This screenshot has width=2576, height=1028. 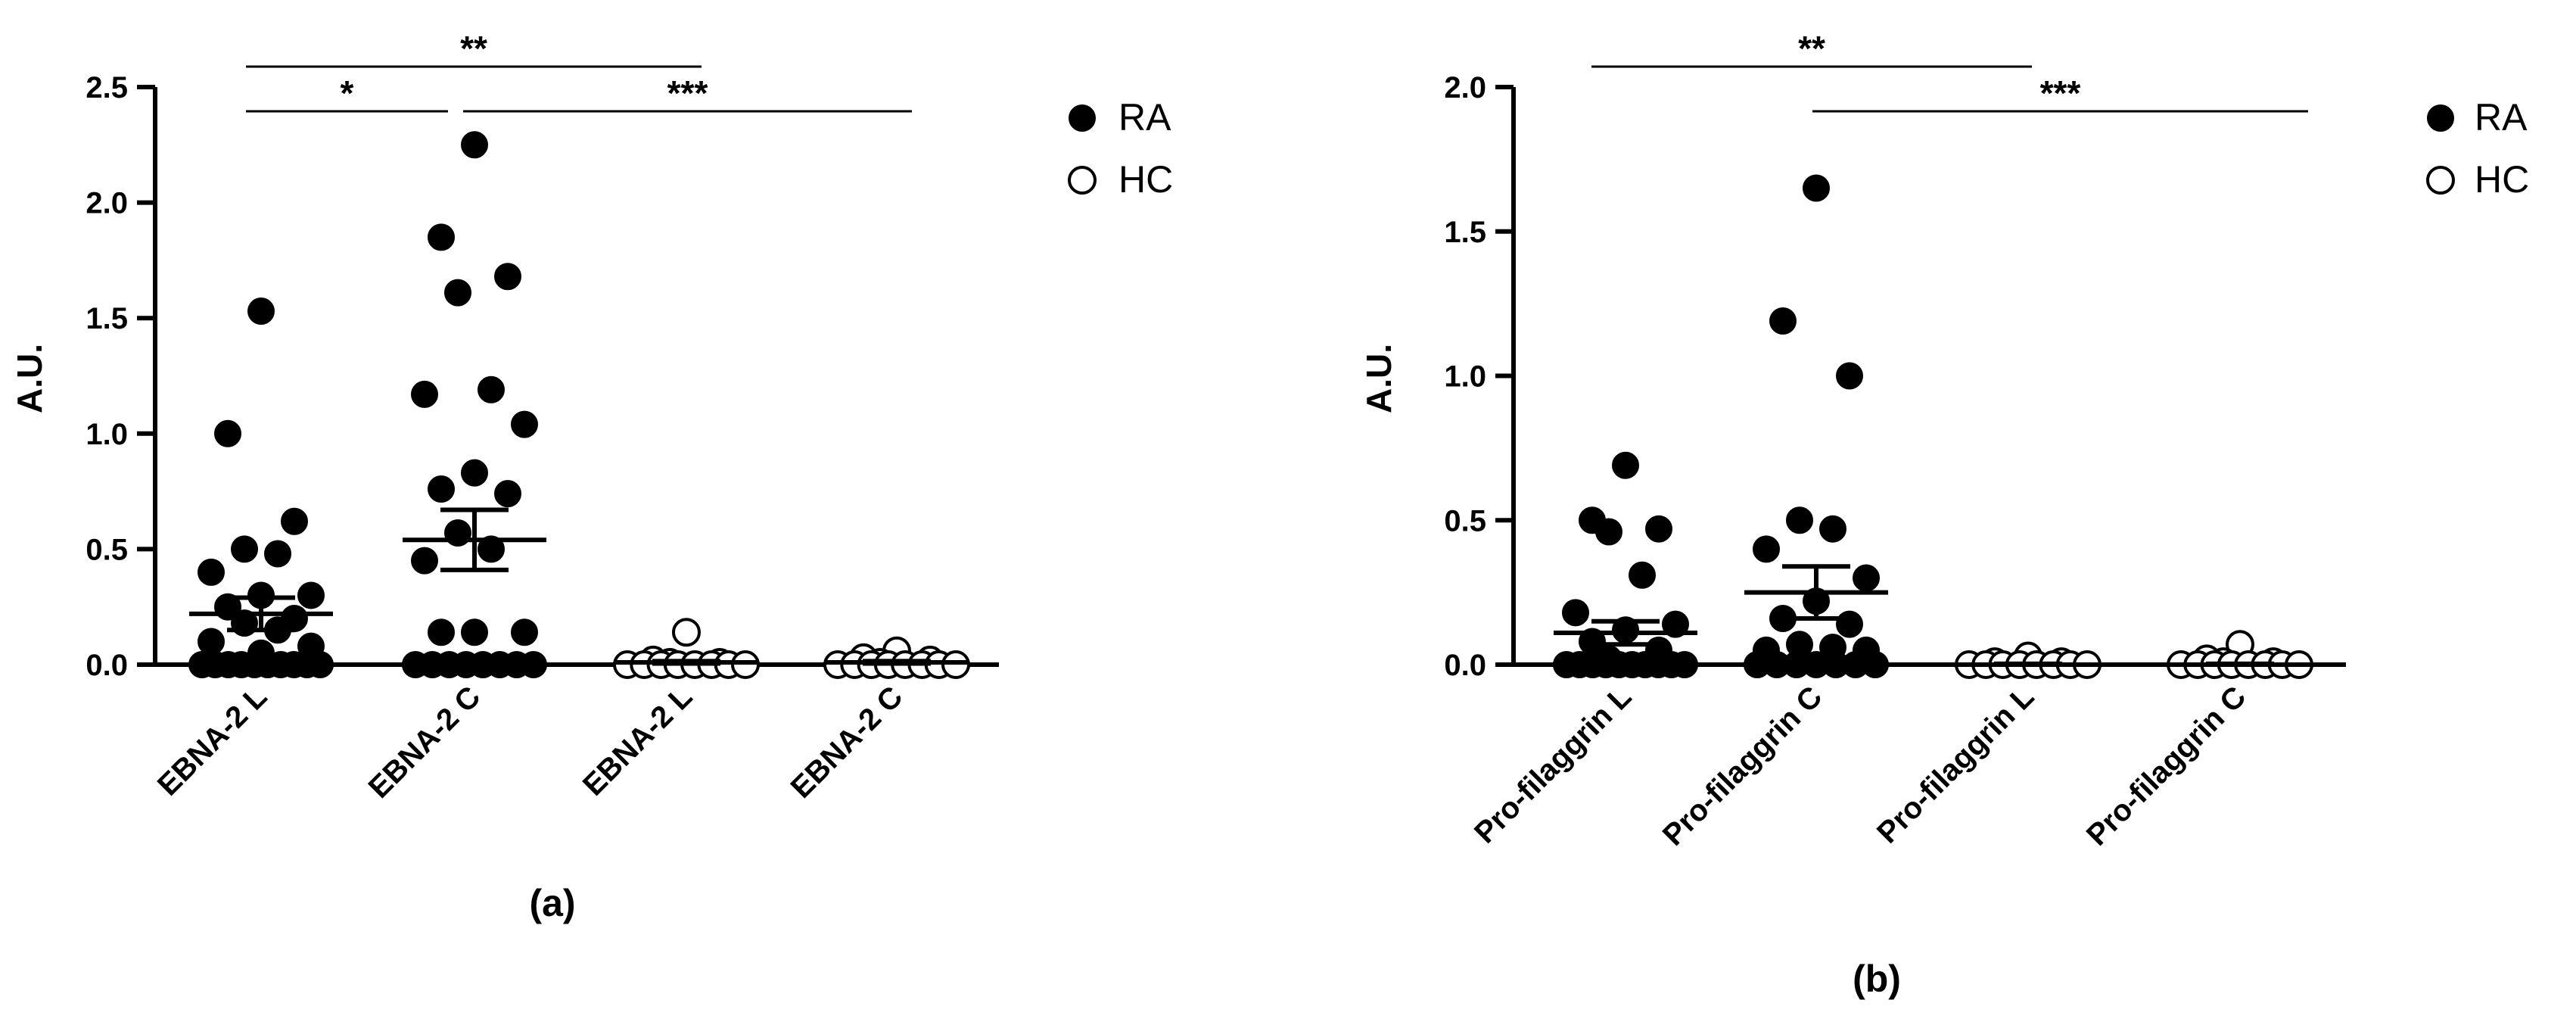 I want to click on panel-label: (a), so click(x=552, y=903).